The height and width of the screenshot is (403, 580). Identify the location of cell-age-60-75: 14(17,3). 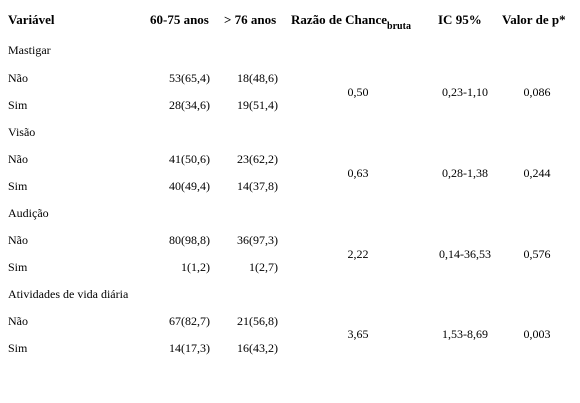
(189, 348).